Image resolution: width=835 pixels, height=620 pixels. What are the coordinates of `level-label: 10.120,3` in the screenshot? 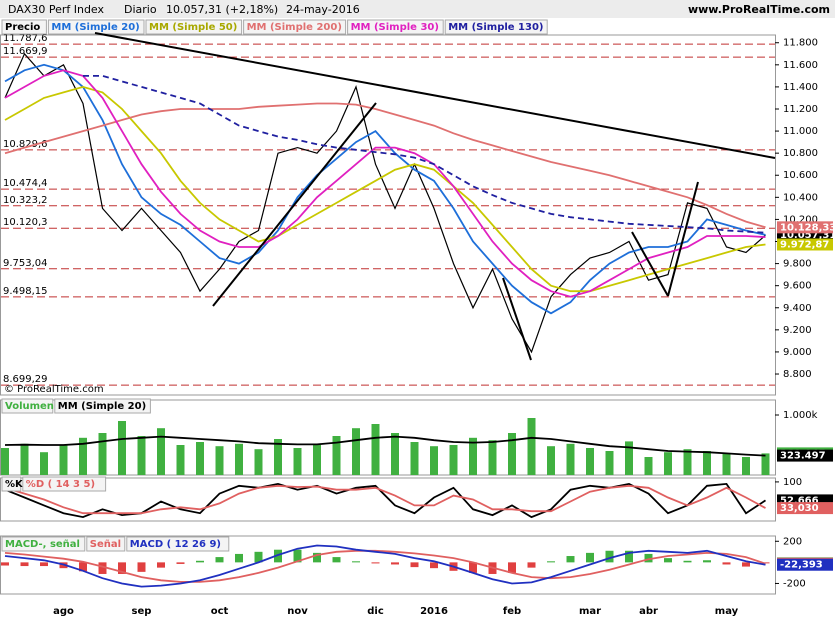 It's located at (25, 222).